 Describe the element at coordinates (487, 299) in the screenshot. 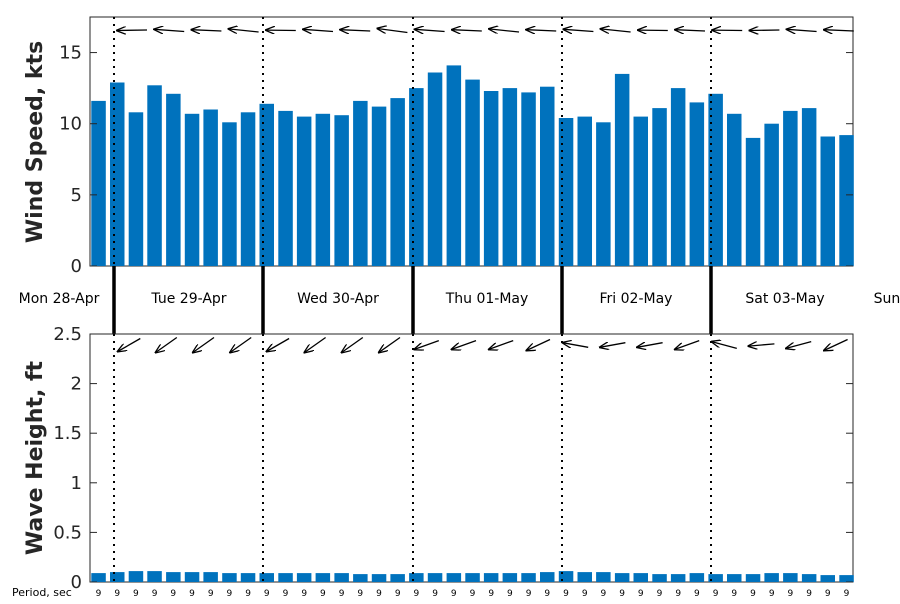

I see `day-label: Thu 01-May` at that location.